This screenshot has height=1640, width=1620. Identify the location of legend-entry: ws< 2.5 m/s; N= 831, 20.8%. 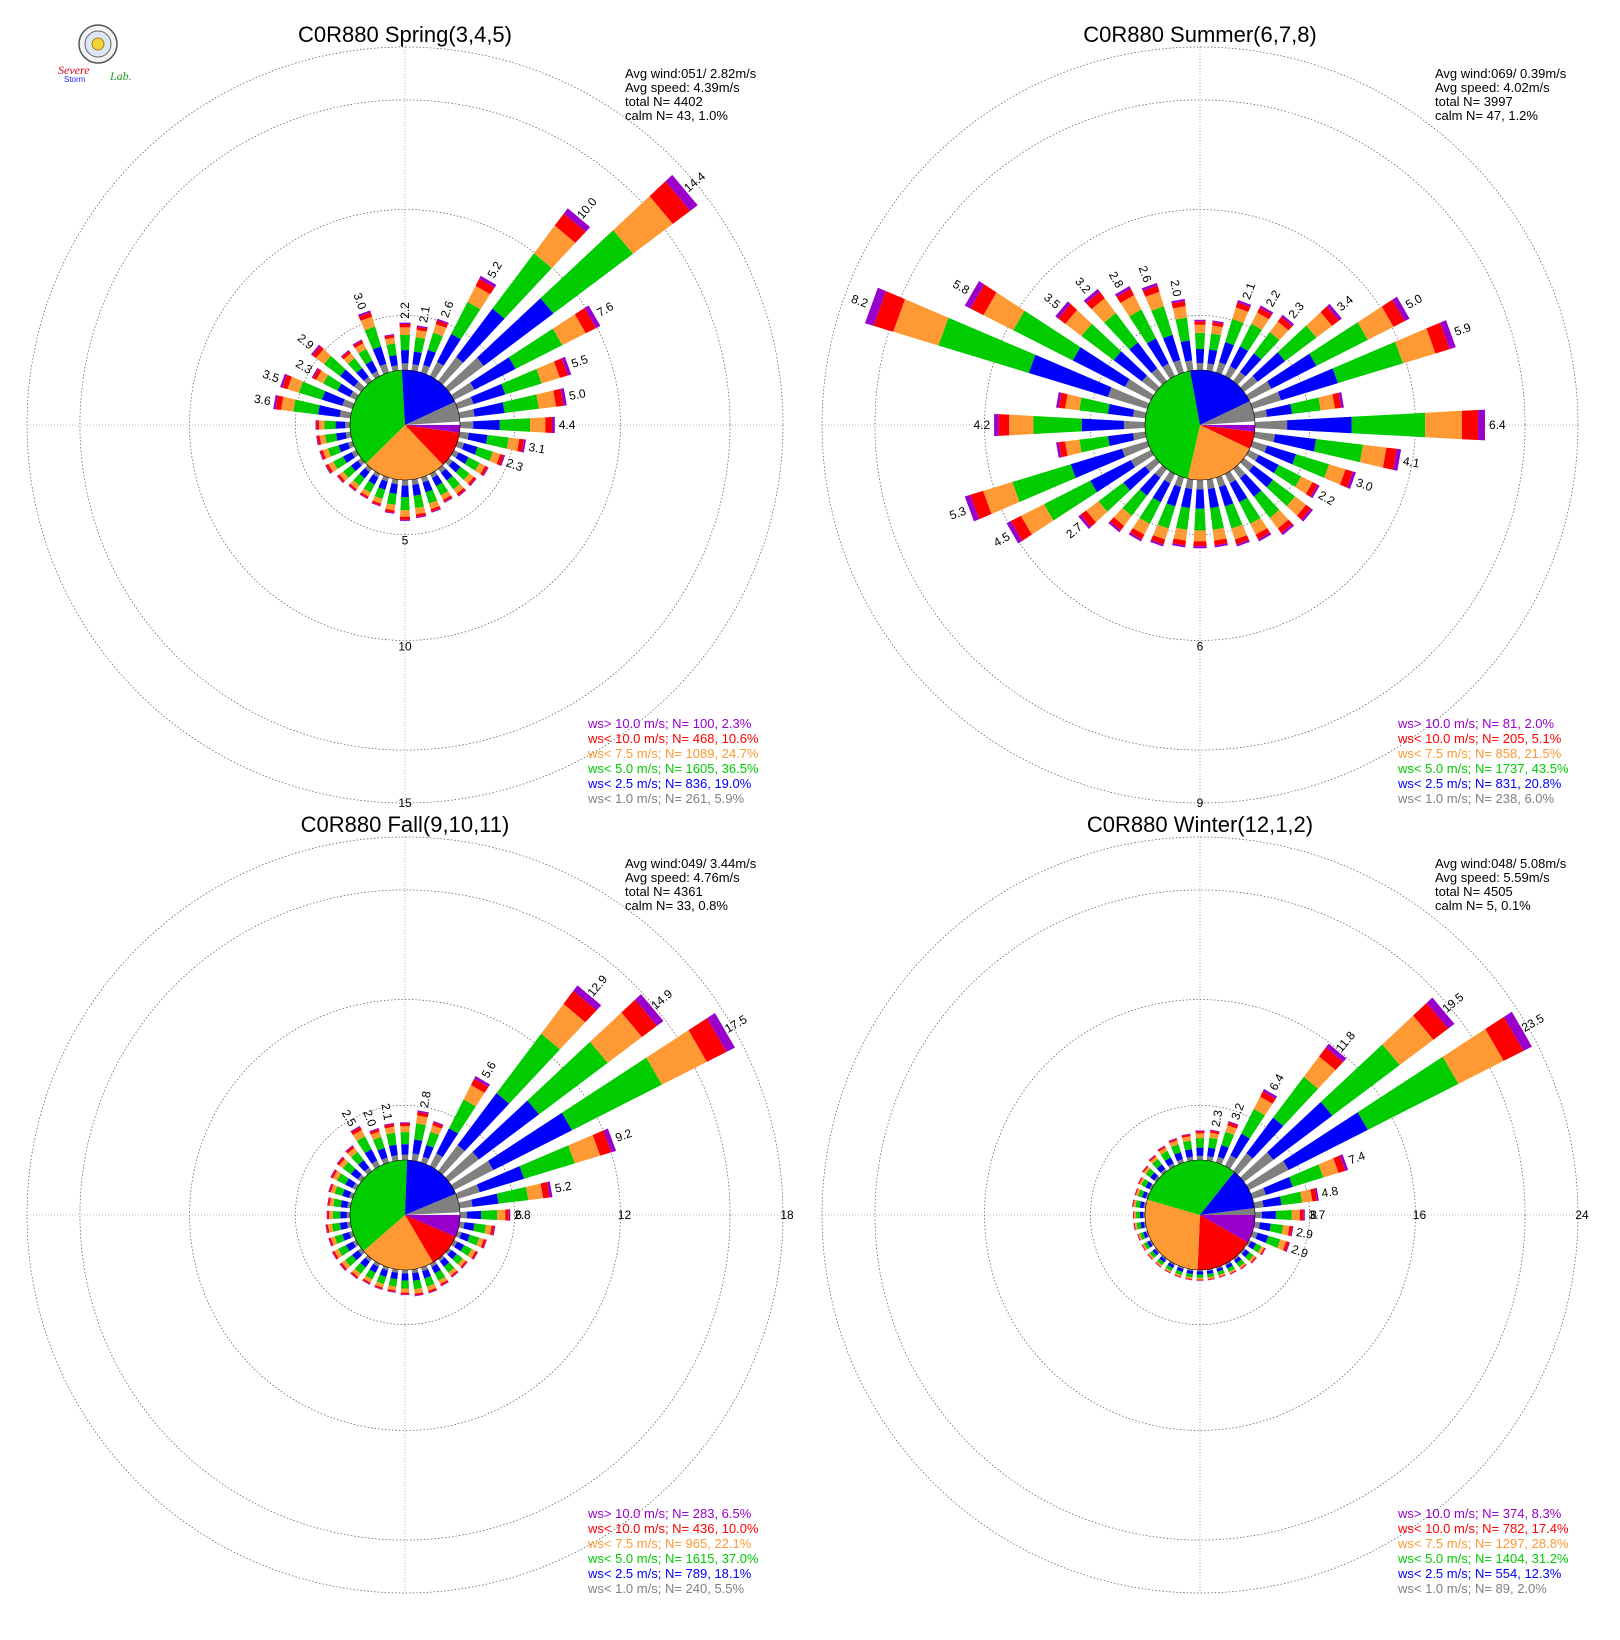
(1479, 783).